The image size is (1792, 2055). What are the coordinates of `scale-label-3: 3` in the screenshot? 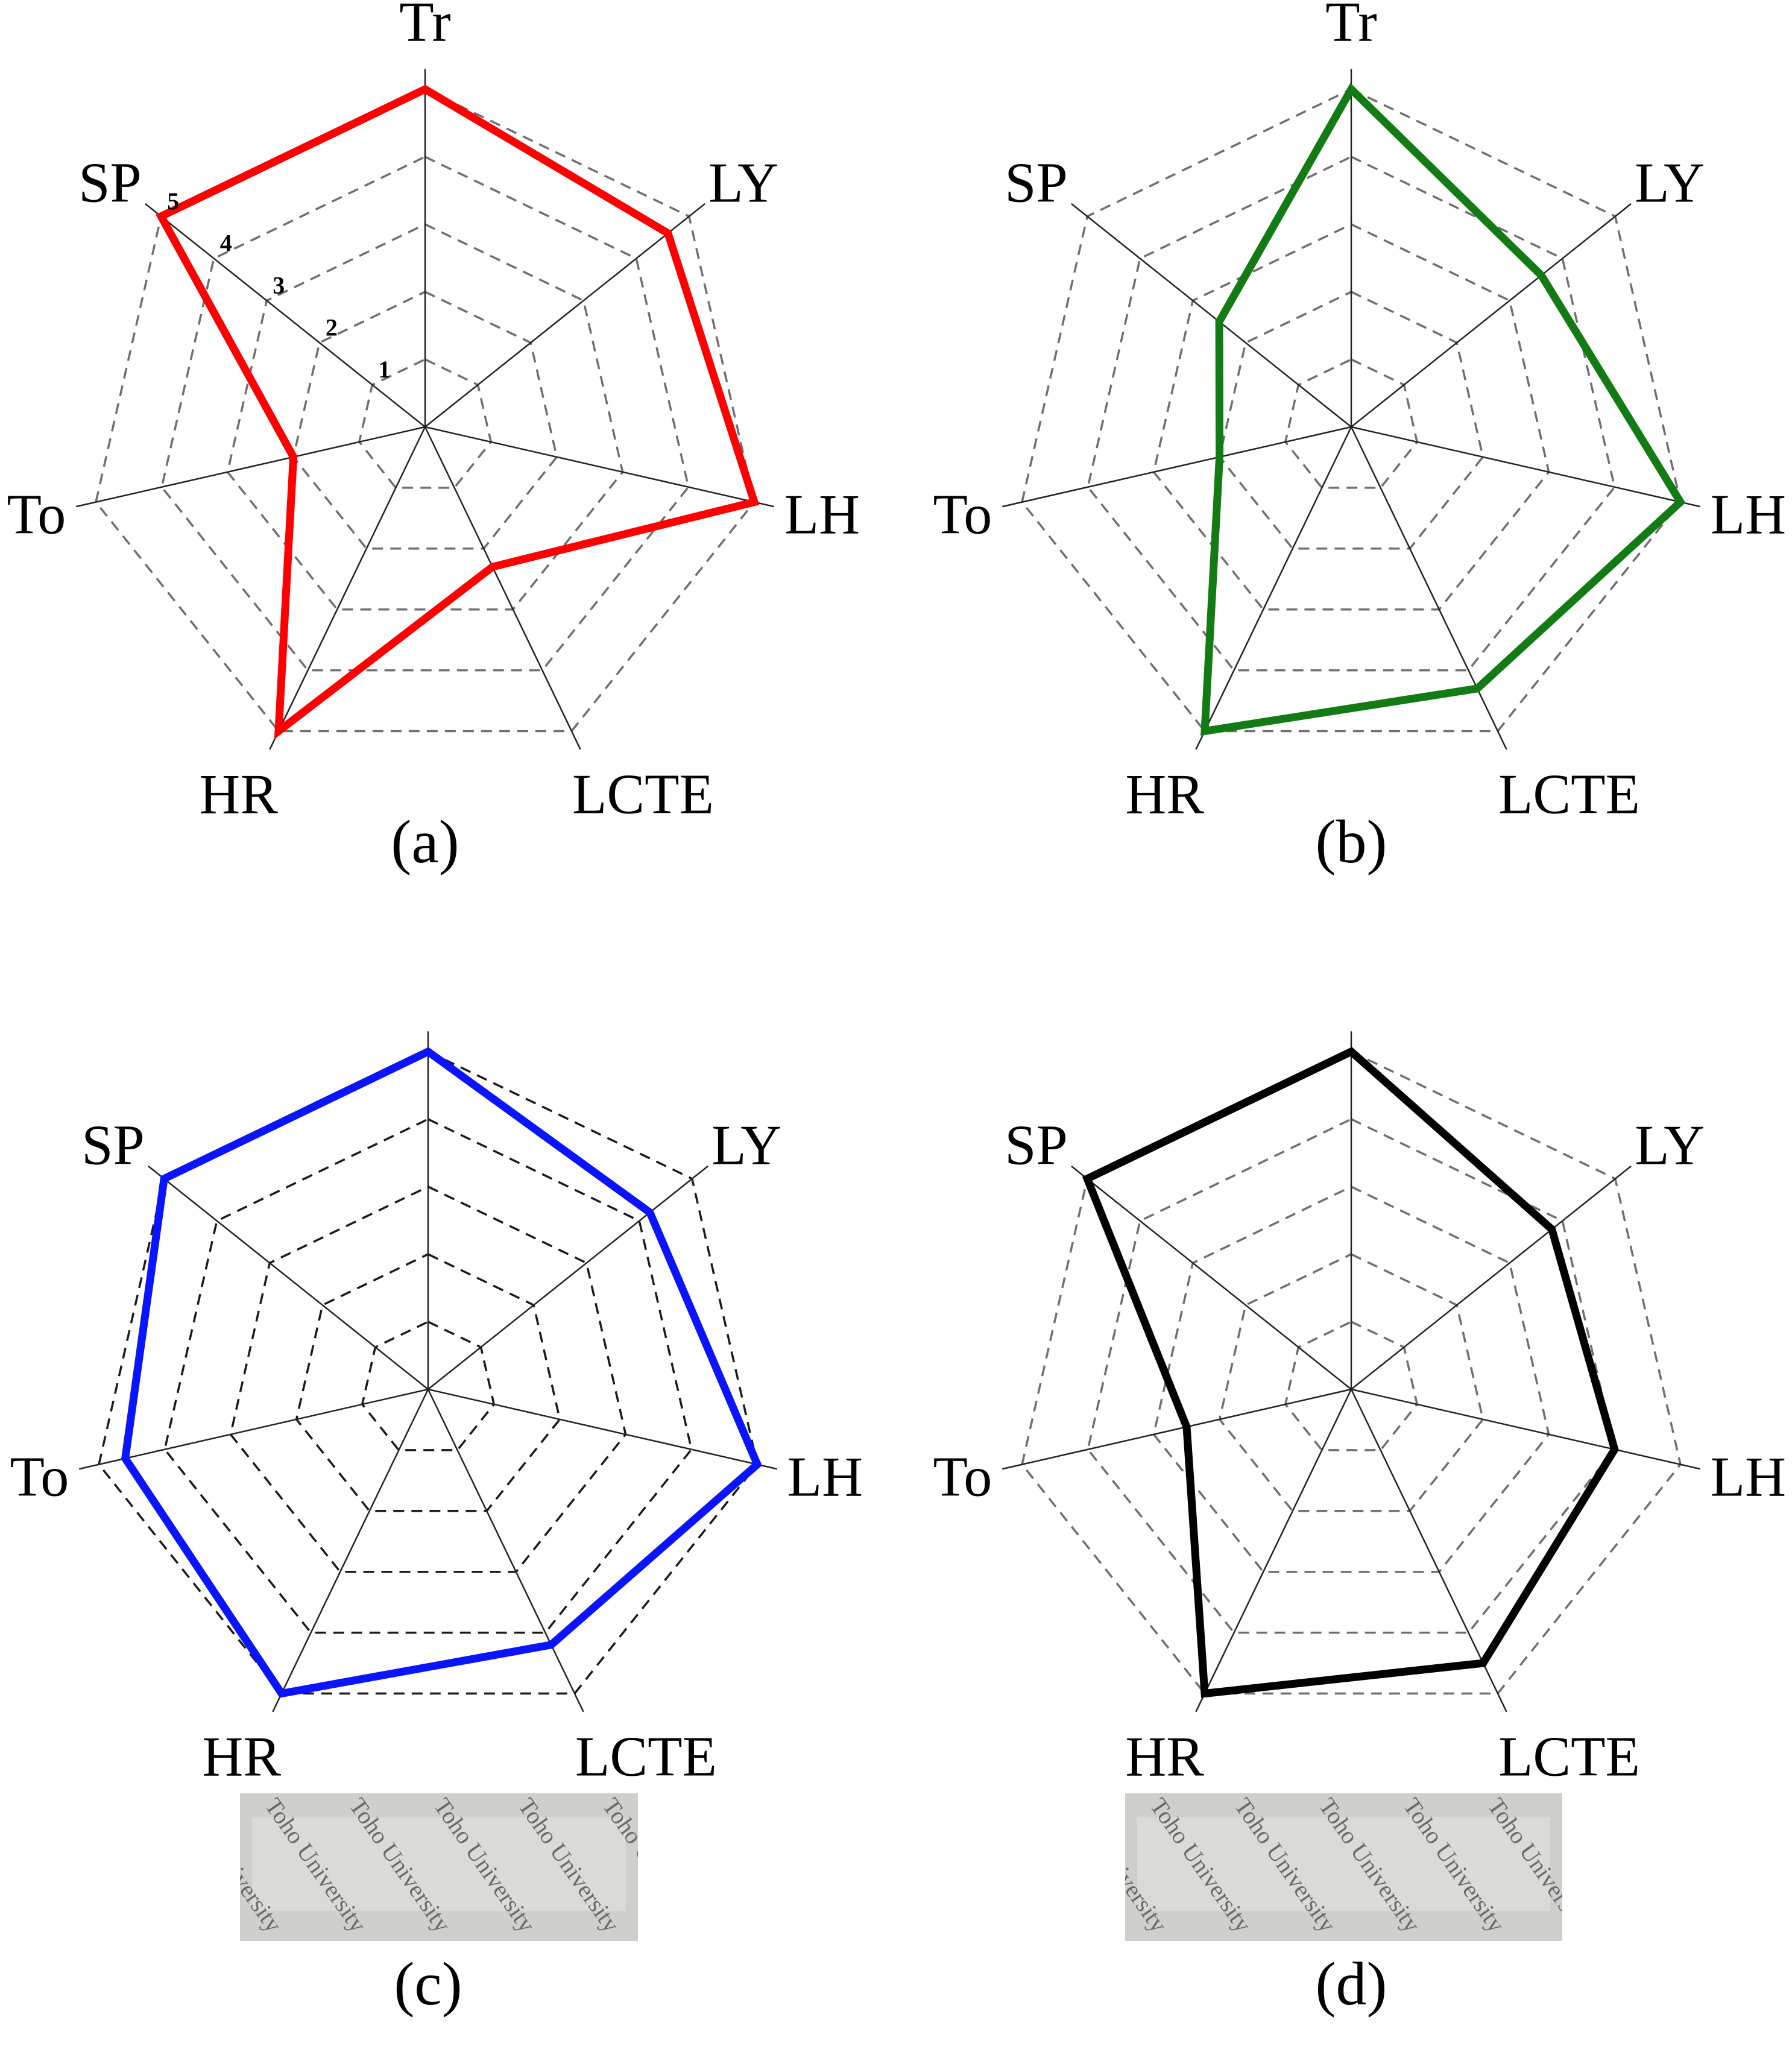 It's located at (279, 285).